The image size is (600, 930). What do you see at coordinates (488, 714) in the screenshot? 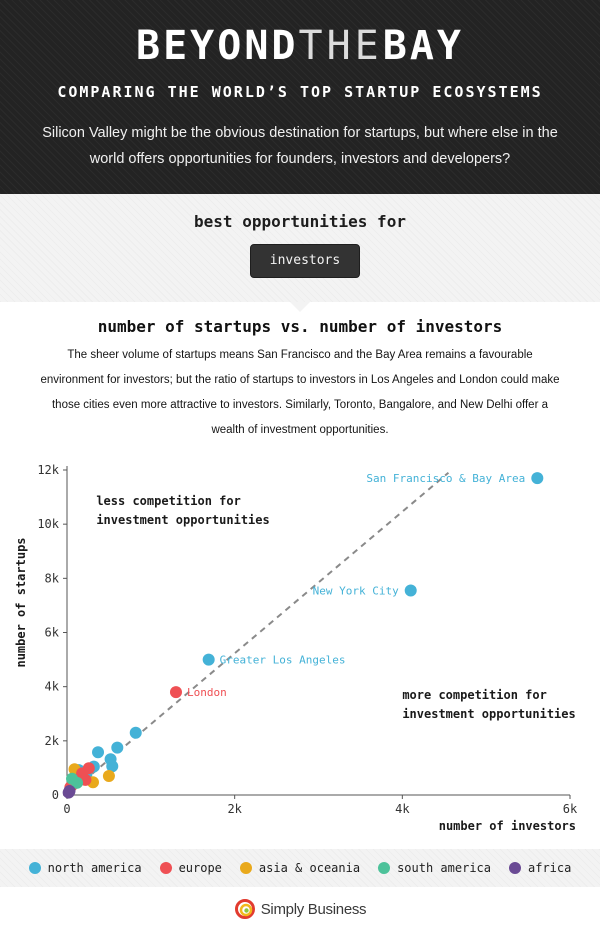
I see `annotation-more-competition: investment opportunities` at bounding box center [488, 714].